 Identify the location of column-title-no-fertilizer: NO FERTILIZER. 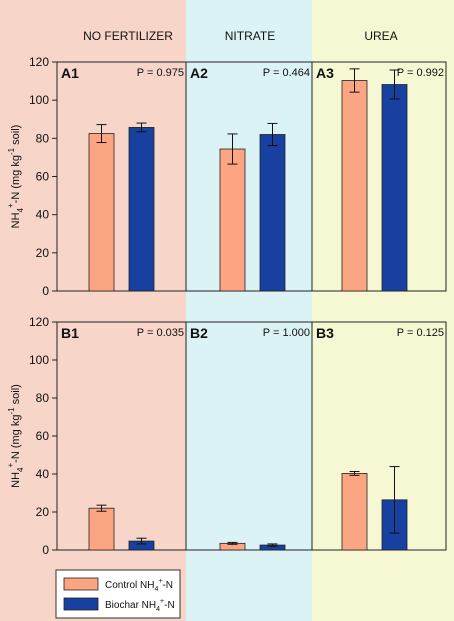
(128, 36).